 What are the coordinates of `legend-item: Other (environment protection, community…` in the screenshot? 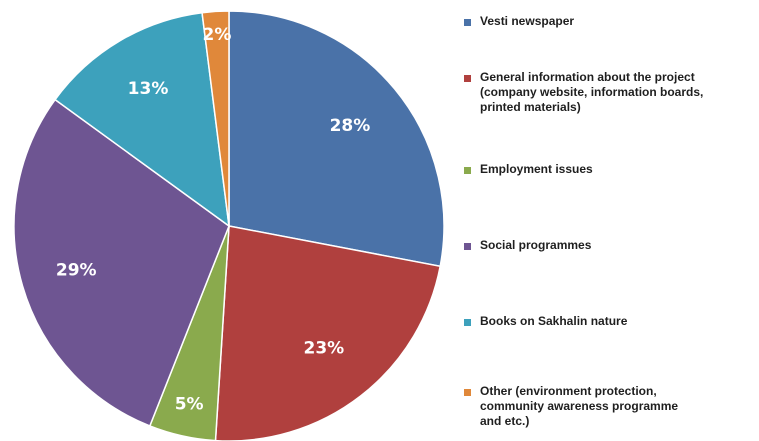 It's located at (607, 406).